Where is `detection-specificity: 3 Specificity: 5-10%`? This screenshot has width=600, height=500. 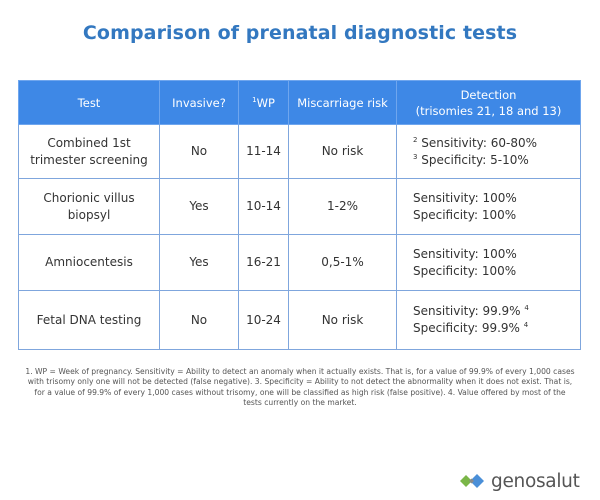 detection-specificity: 3 Specificity: 5-10% is located at coordinates (494, 160).